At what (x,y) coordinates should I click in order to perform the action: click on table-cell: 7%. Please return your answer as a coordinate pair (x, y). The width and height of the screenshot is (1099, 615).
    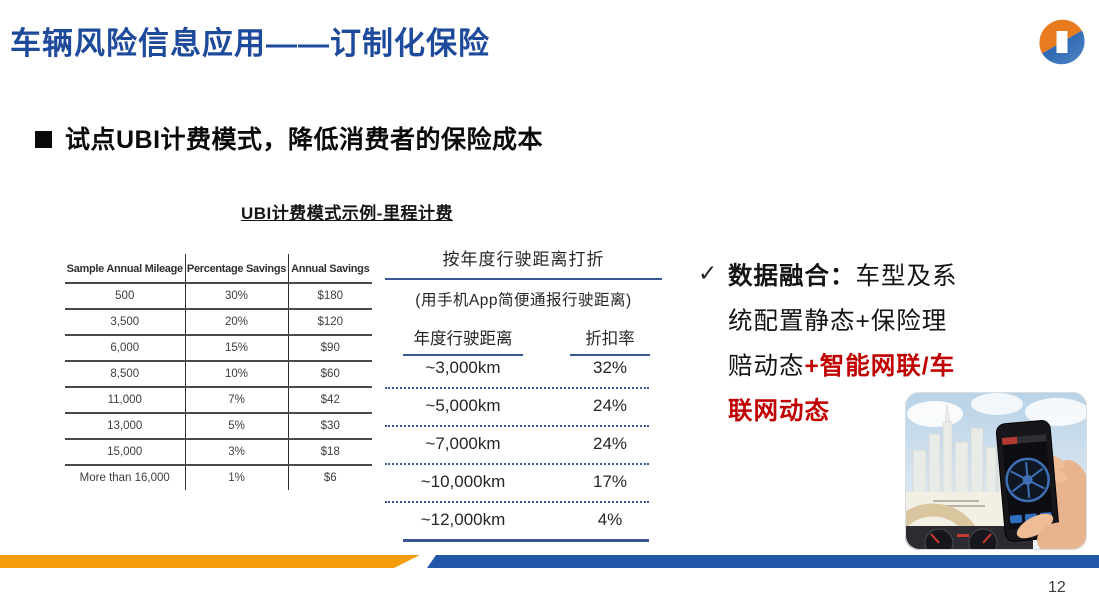
    Looking at the image, I should click on (236, 400).